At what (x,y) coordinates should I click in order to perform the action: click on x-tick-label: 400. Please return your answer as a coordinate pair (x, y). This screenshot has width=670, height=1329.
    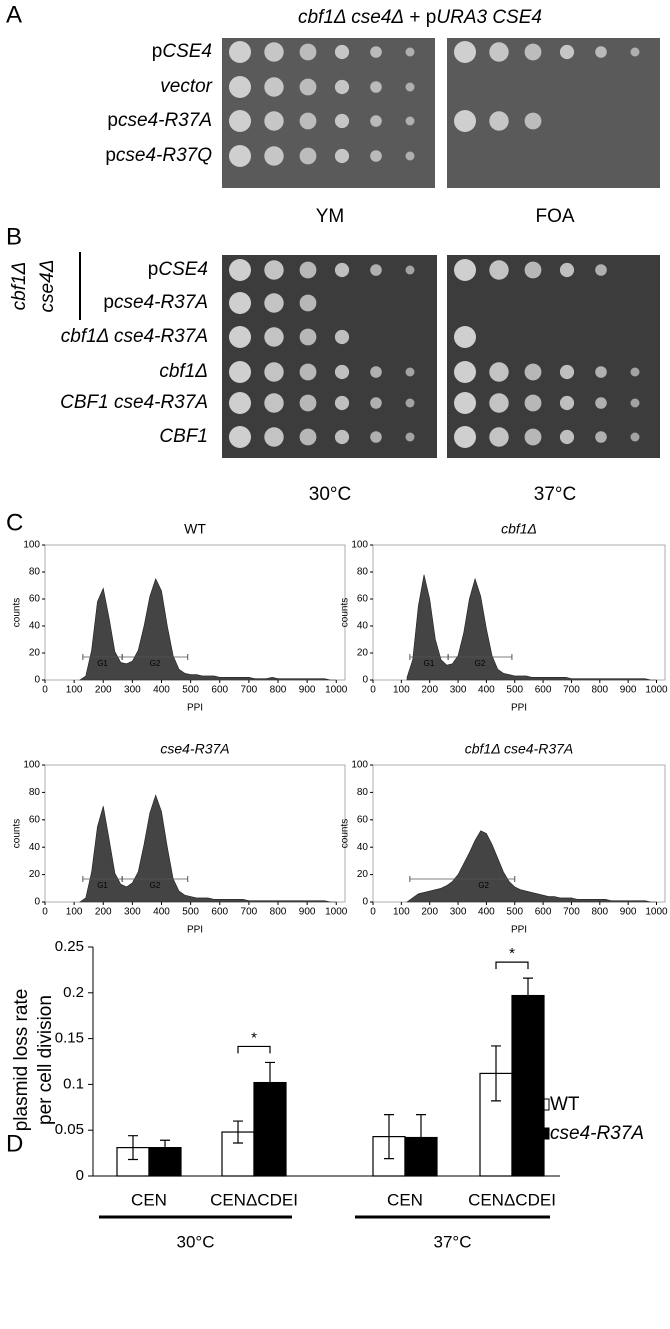
    Looking at the image, I should click on (486, 912).